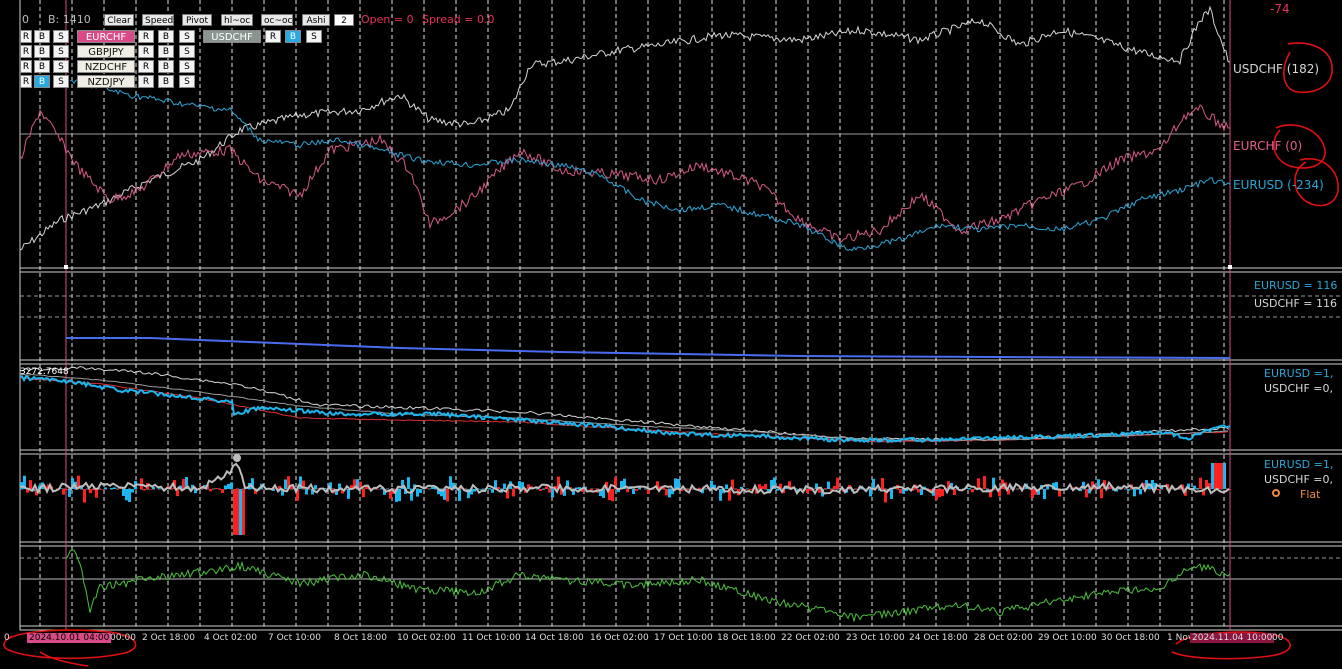  I want to click on symbol-gbpjpy-button: GBPJPY, so click(106, 51).